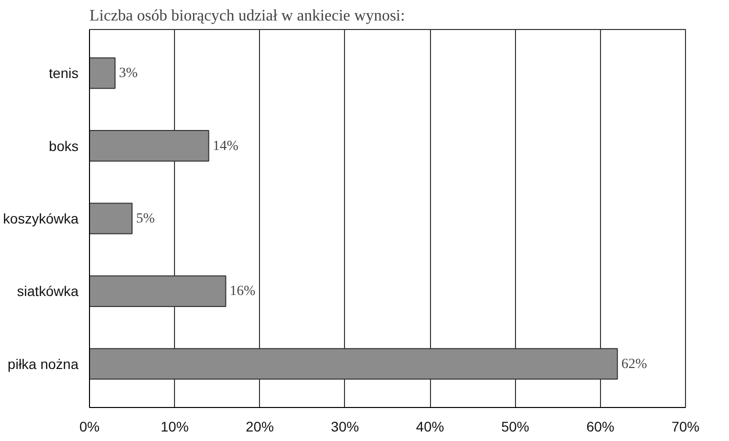 Image resolution: width=729 pixels, height=441 pixels. I want to click on y-tick-label: koszykówka, so click(41, 218).